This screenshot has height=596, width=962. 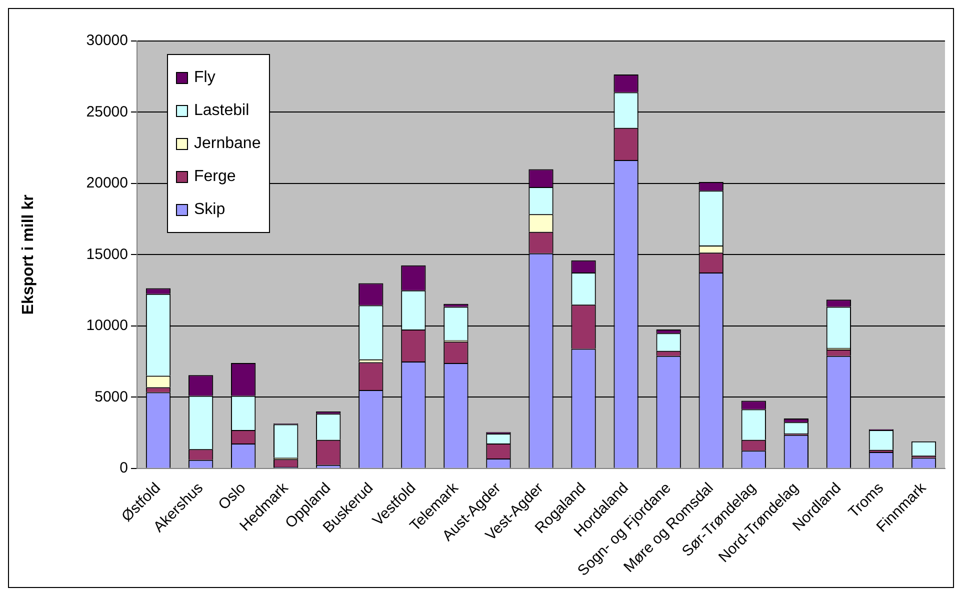 What do you see at coordinates (107, 41) in the screenshot?
I see `y-tick-label: 30000` at bounding box center [107, 41].